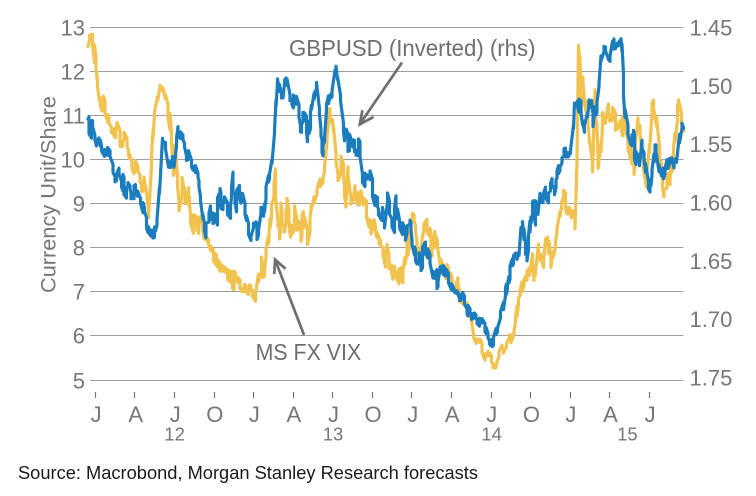 This screenshot has width=756, height=496. Describe the element at coordinates (79, 380) in the screenshot. I see `svg-text: 5` at that location.